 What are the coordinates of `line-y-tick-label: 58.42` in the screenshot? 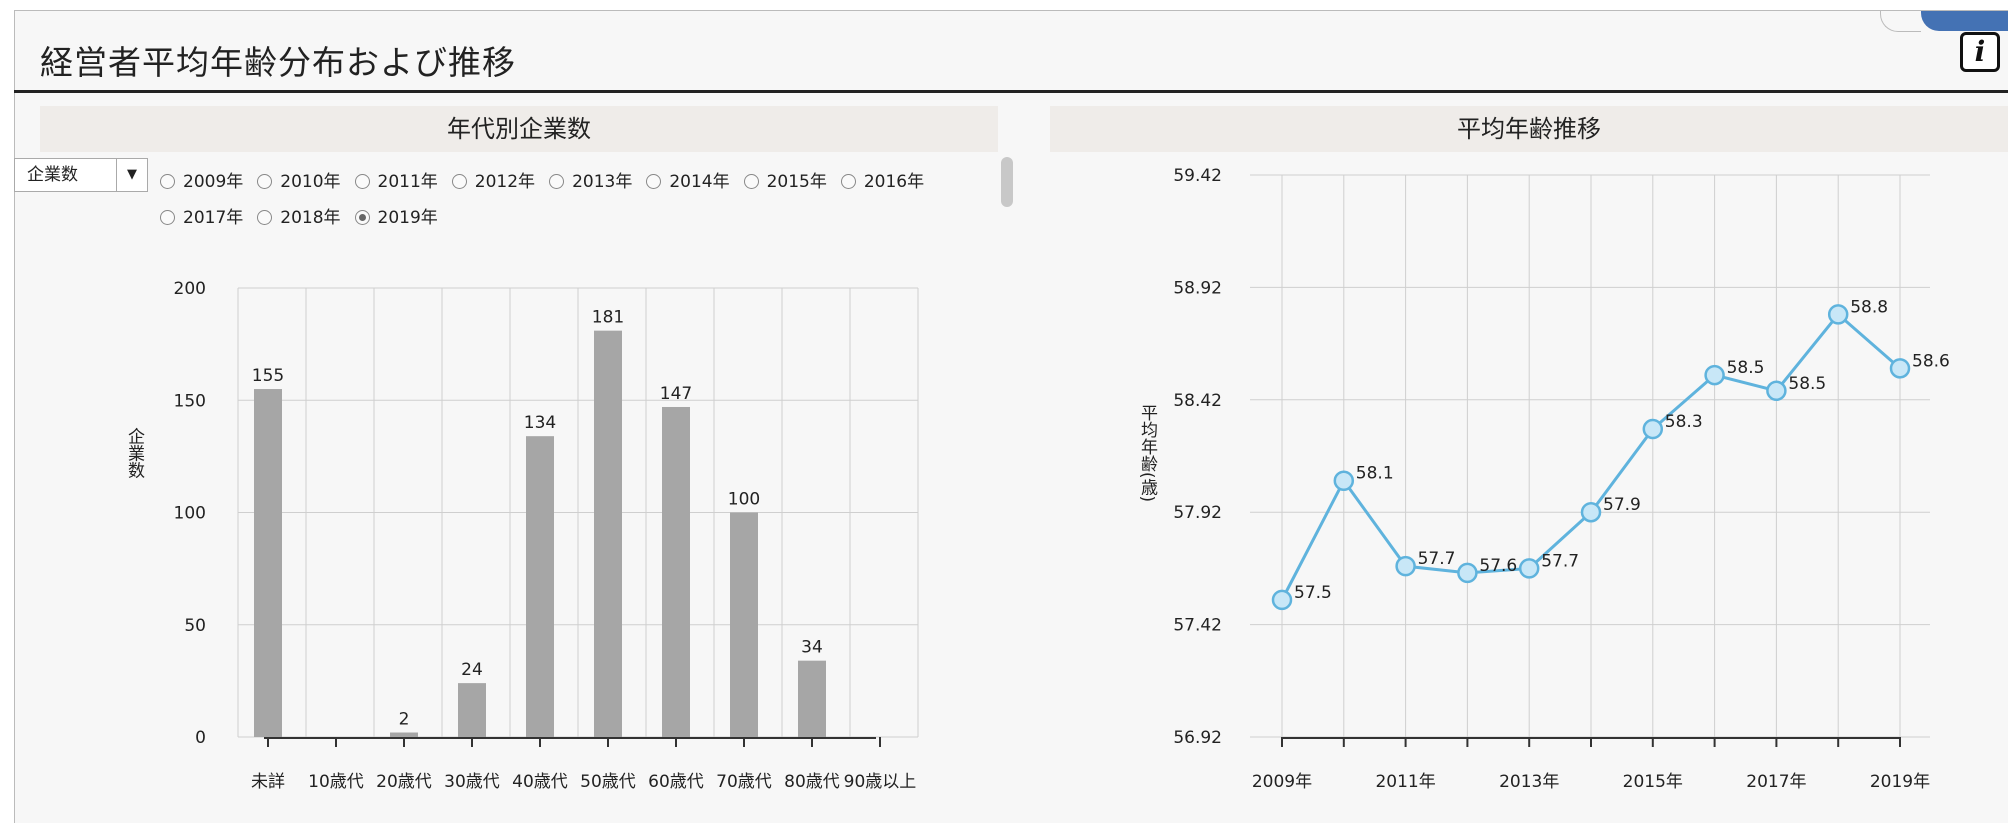 It's located at (1197, 401).